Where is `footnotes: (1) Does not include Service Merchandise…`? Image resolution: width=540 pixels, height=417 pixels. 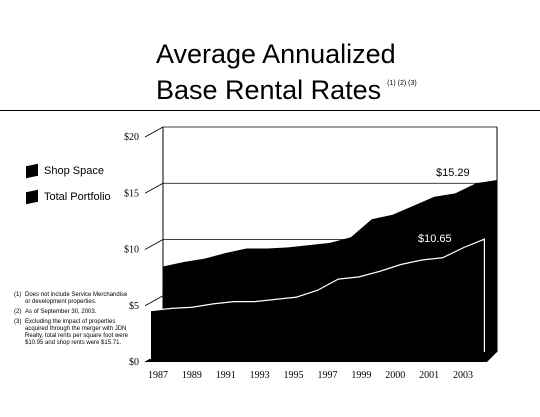
footnotes: (1) Does not include Service Merchandise… is located at coordinates (74, 321).